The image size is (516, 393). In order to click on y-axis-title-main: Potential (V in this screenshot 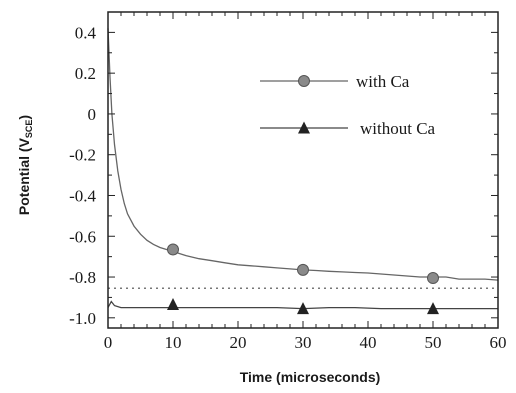, I will do `click(24, 176)`.